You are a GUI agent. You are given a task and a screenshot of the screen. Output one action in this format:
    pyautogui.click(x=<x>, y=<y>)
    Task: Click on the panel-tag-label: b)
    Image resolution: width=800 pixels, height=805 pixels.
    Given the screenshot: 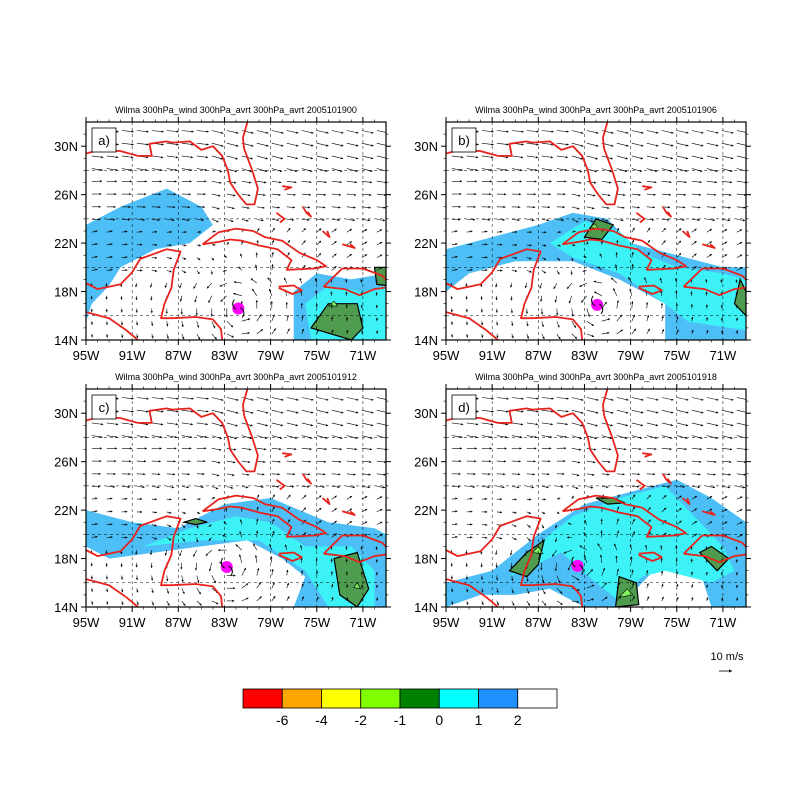 What is the action you would take?
    pyautogui.click(x=464, y=140)
    